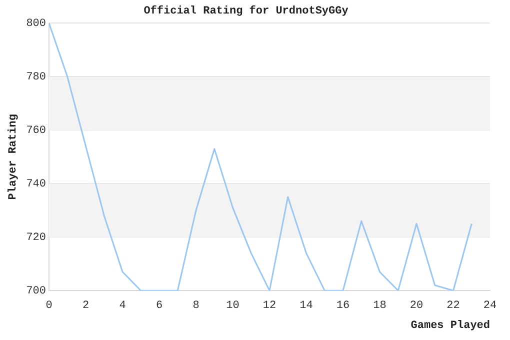 The width and height of the screenshot is (510, 340). Describe the element at coordinates (36, 131) in the screenshot. I see `y-tick-label: 760` at that location.